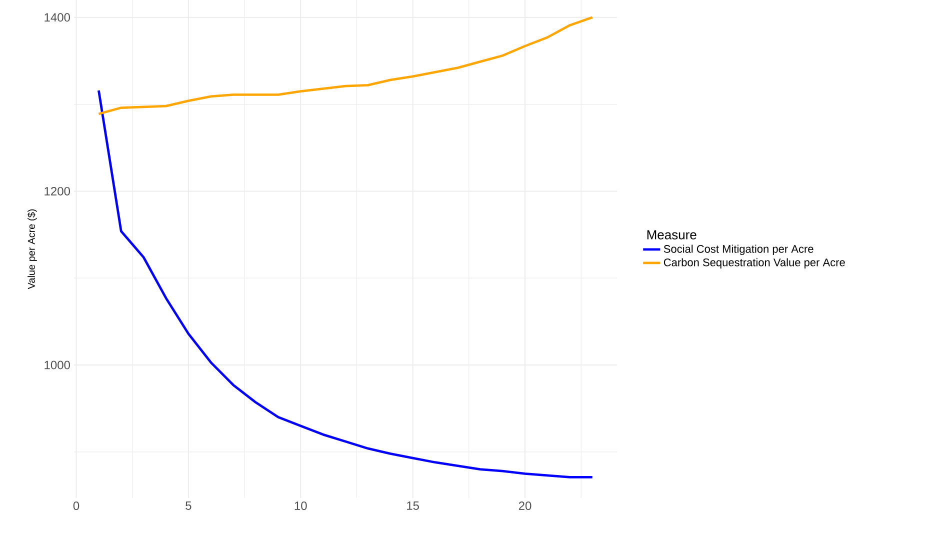 The image size is (929, 544). I want to click on y-tick-label: 1200, so click(57, 191).